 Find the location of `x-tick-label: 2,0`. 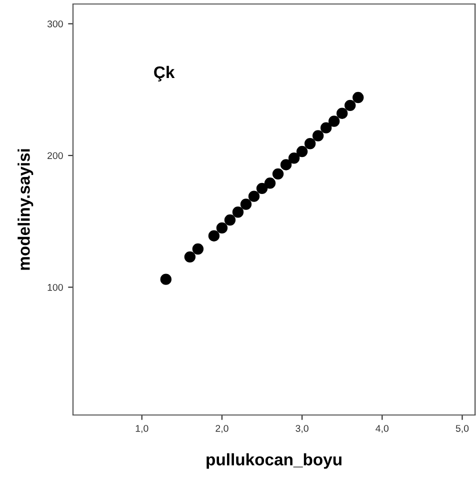

x-tick-label: 2,0 is located at coordinates (222, 429).